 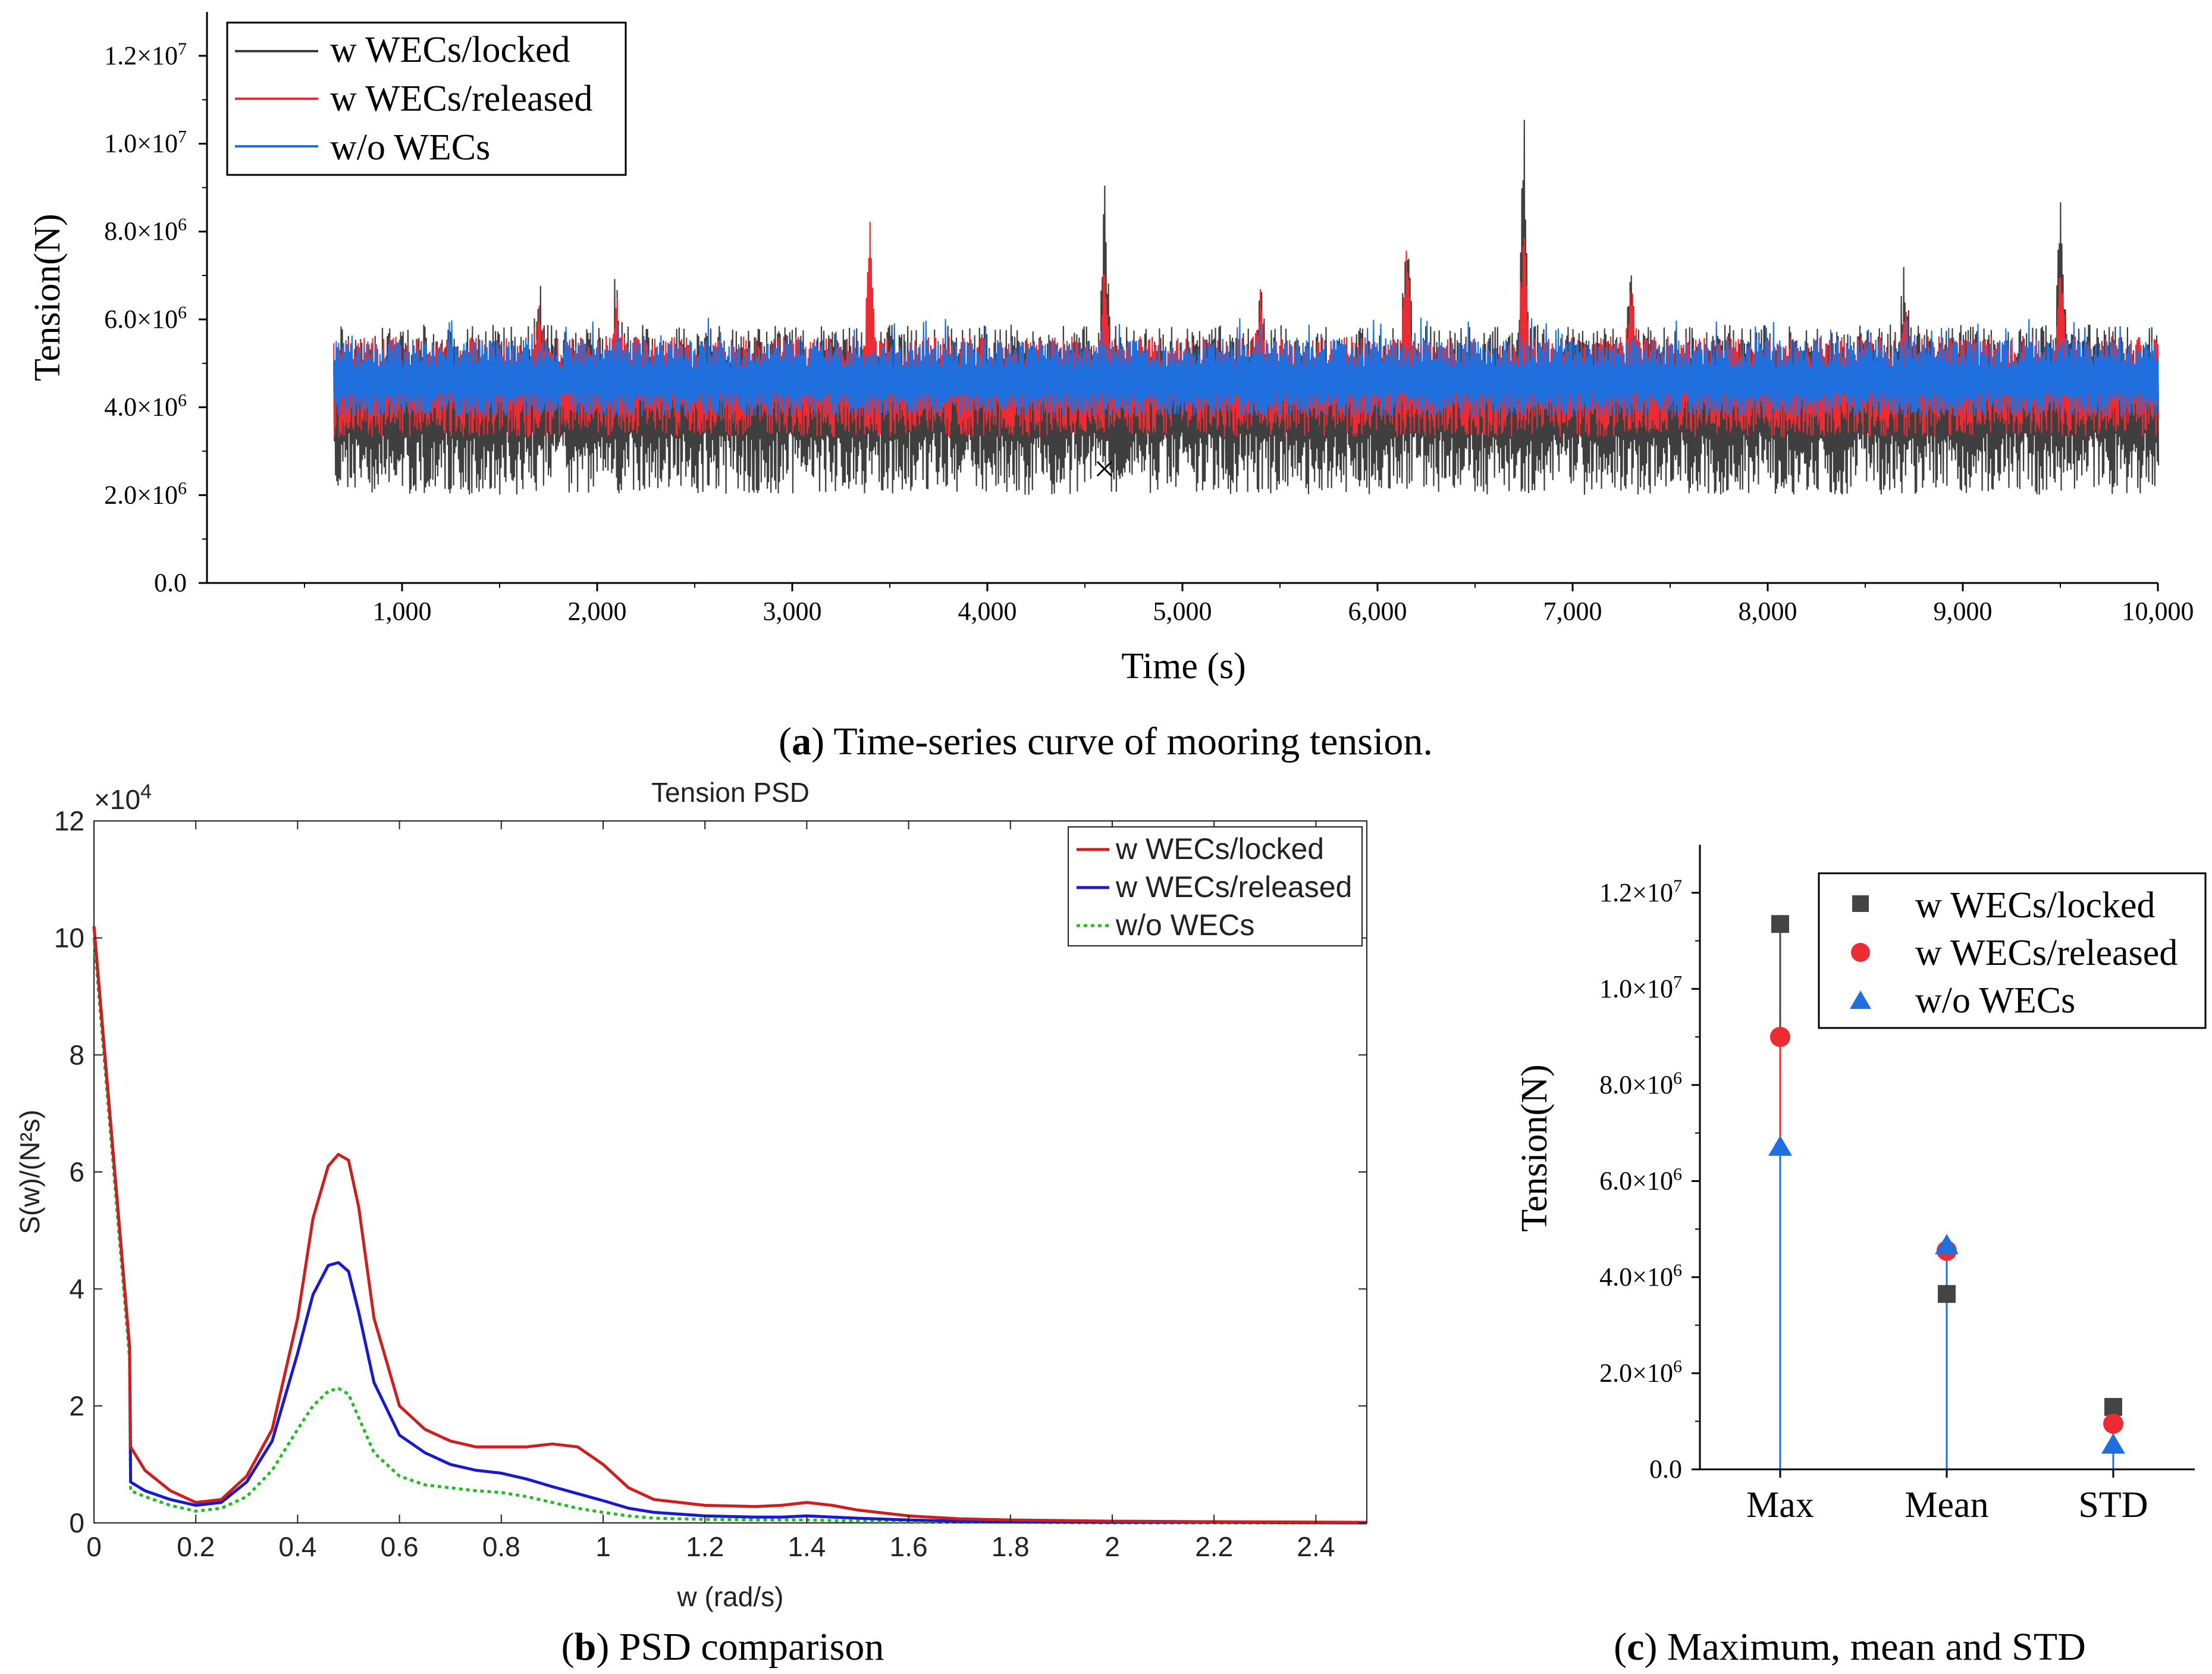 What do you see at coordinates (1860, 999) in the screenshot?
I see `panel-c-legend-triangle-marker` at bounding box center [1860, 999].